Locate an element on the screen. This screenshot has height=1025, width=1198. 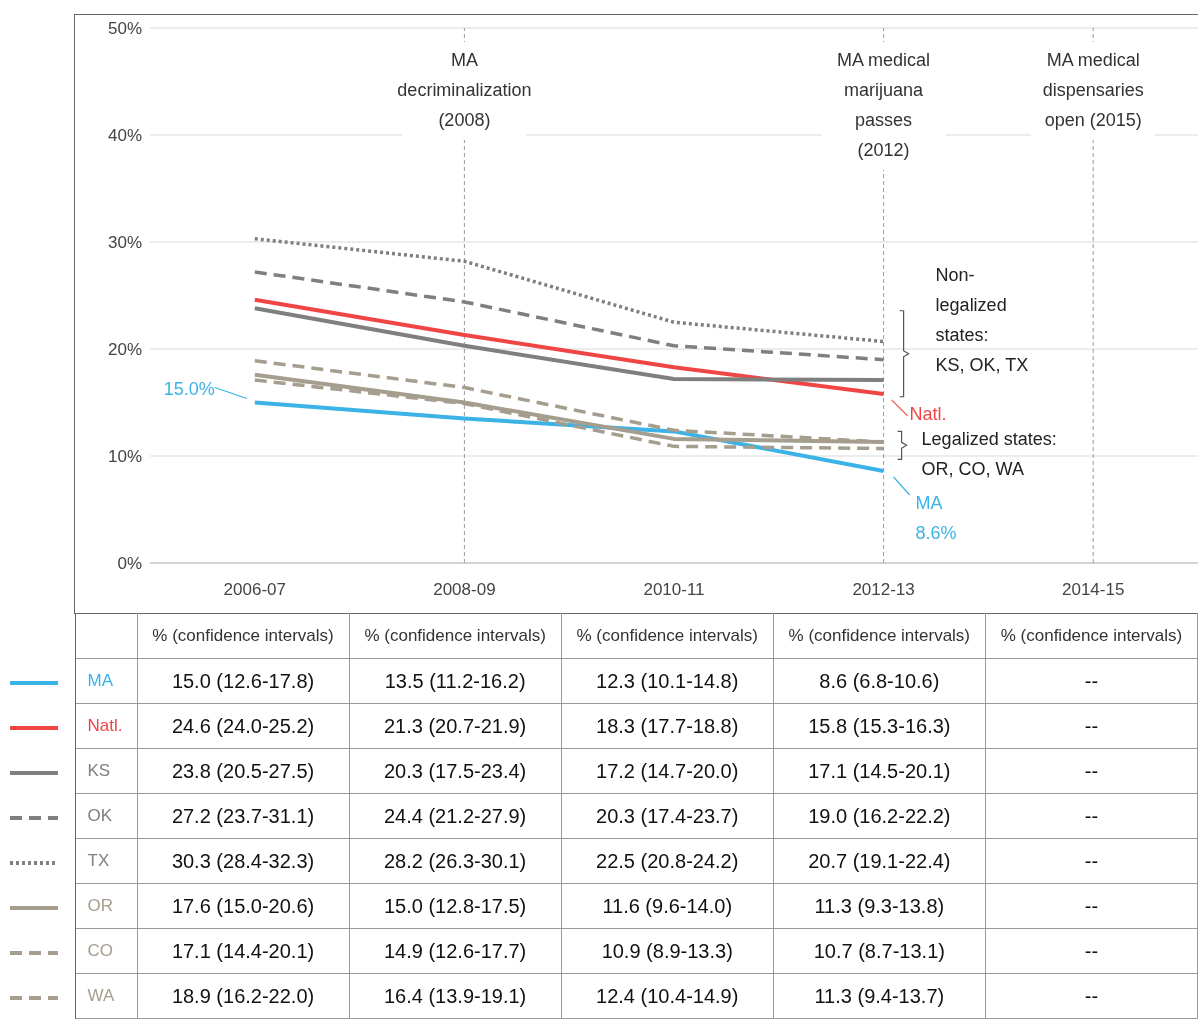
data-label: 13.5 (11.2-16.2) is located at coordinates (455, 681).